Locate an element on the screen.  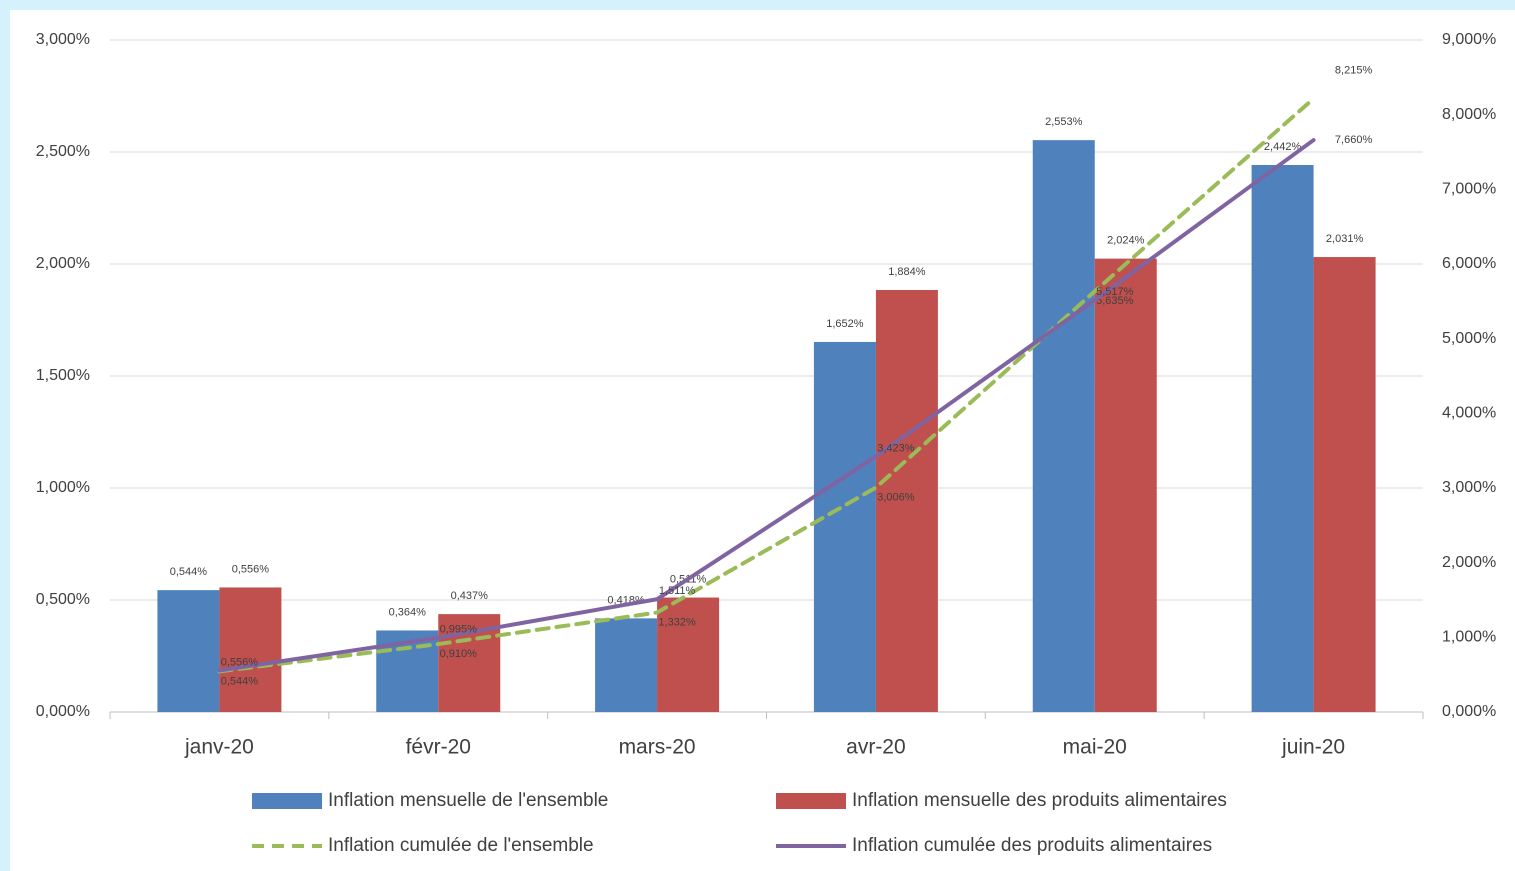
y2-tick-label: 0,000% is located at coordinates (1469, 711).